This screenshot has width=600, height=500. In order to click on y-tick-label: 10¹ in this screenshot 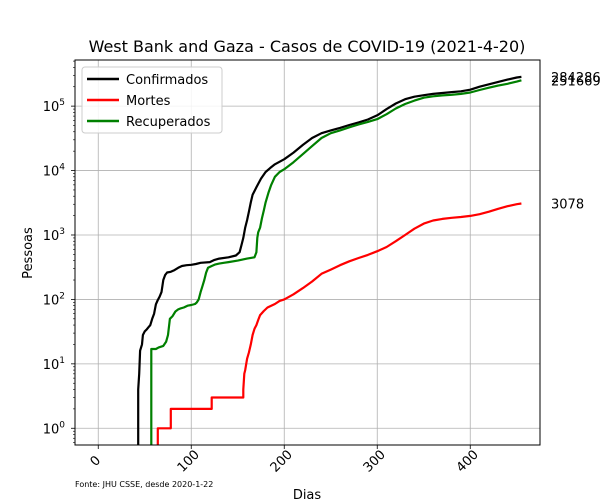, I will do `click(54, 364)`.